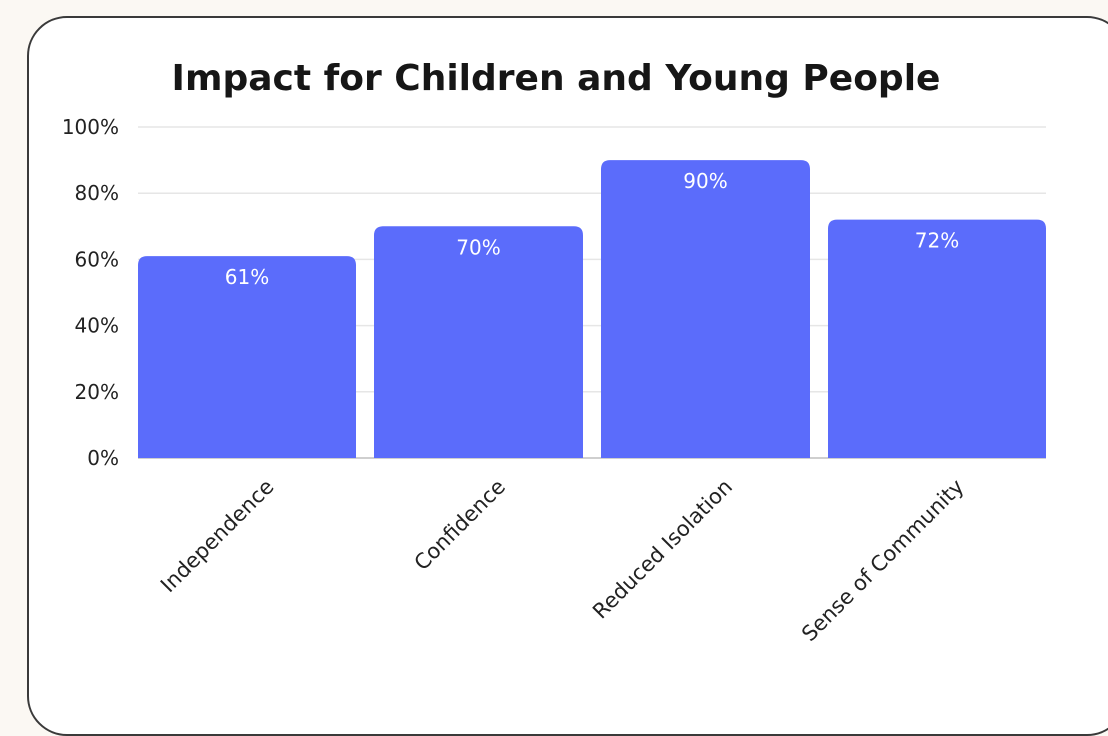 This screenshot has height=736, width=1108. I want to click on data-label: 70%, so click(478, 247).